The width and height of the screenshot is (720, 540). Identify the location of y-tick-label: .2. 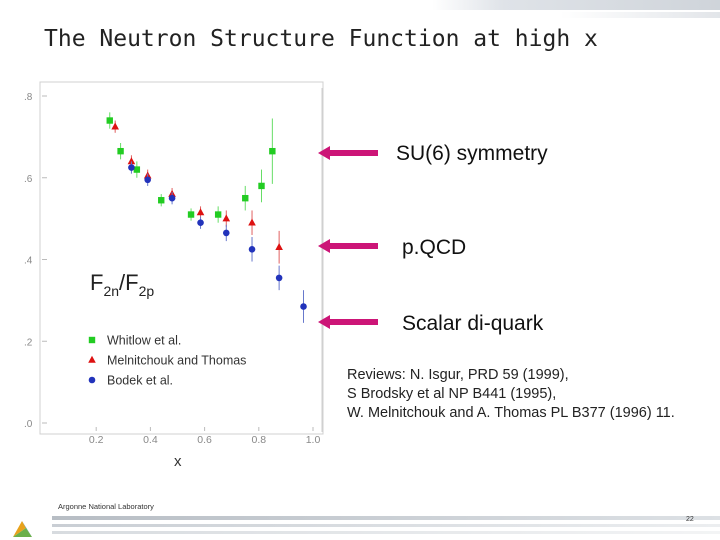
(28, 342).